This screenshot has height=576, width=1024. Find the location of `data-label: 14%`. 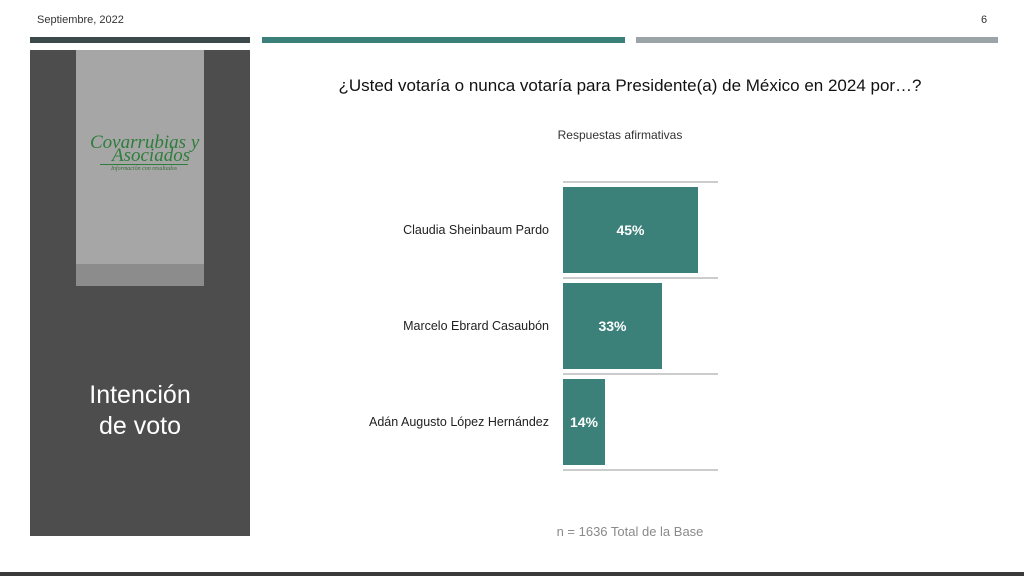

data-label: 14% is located at coordinates (584, 422).